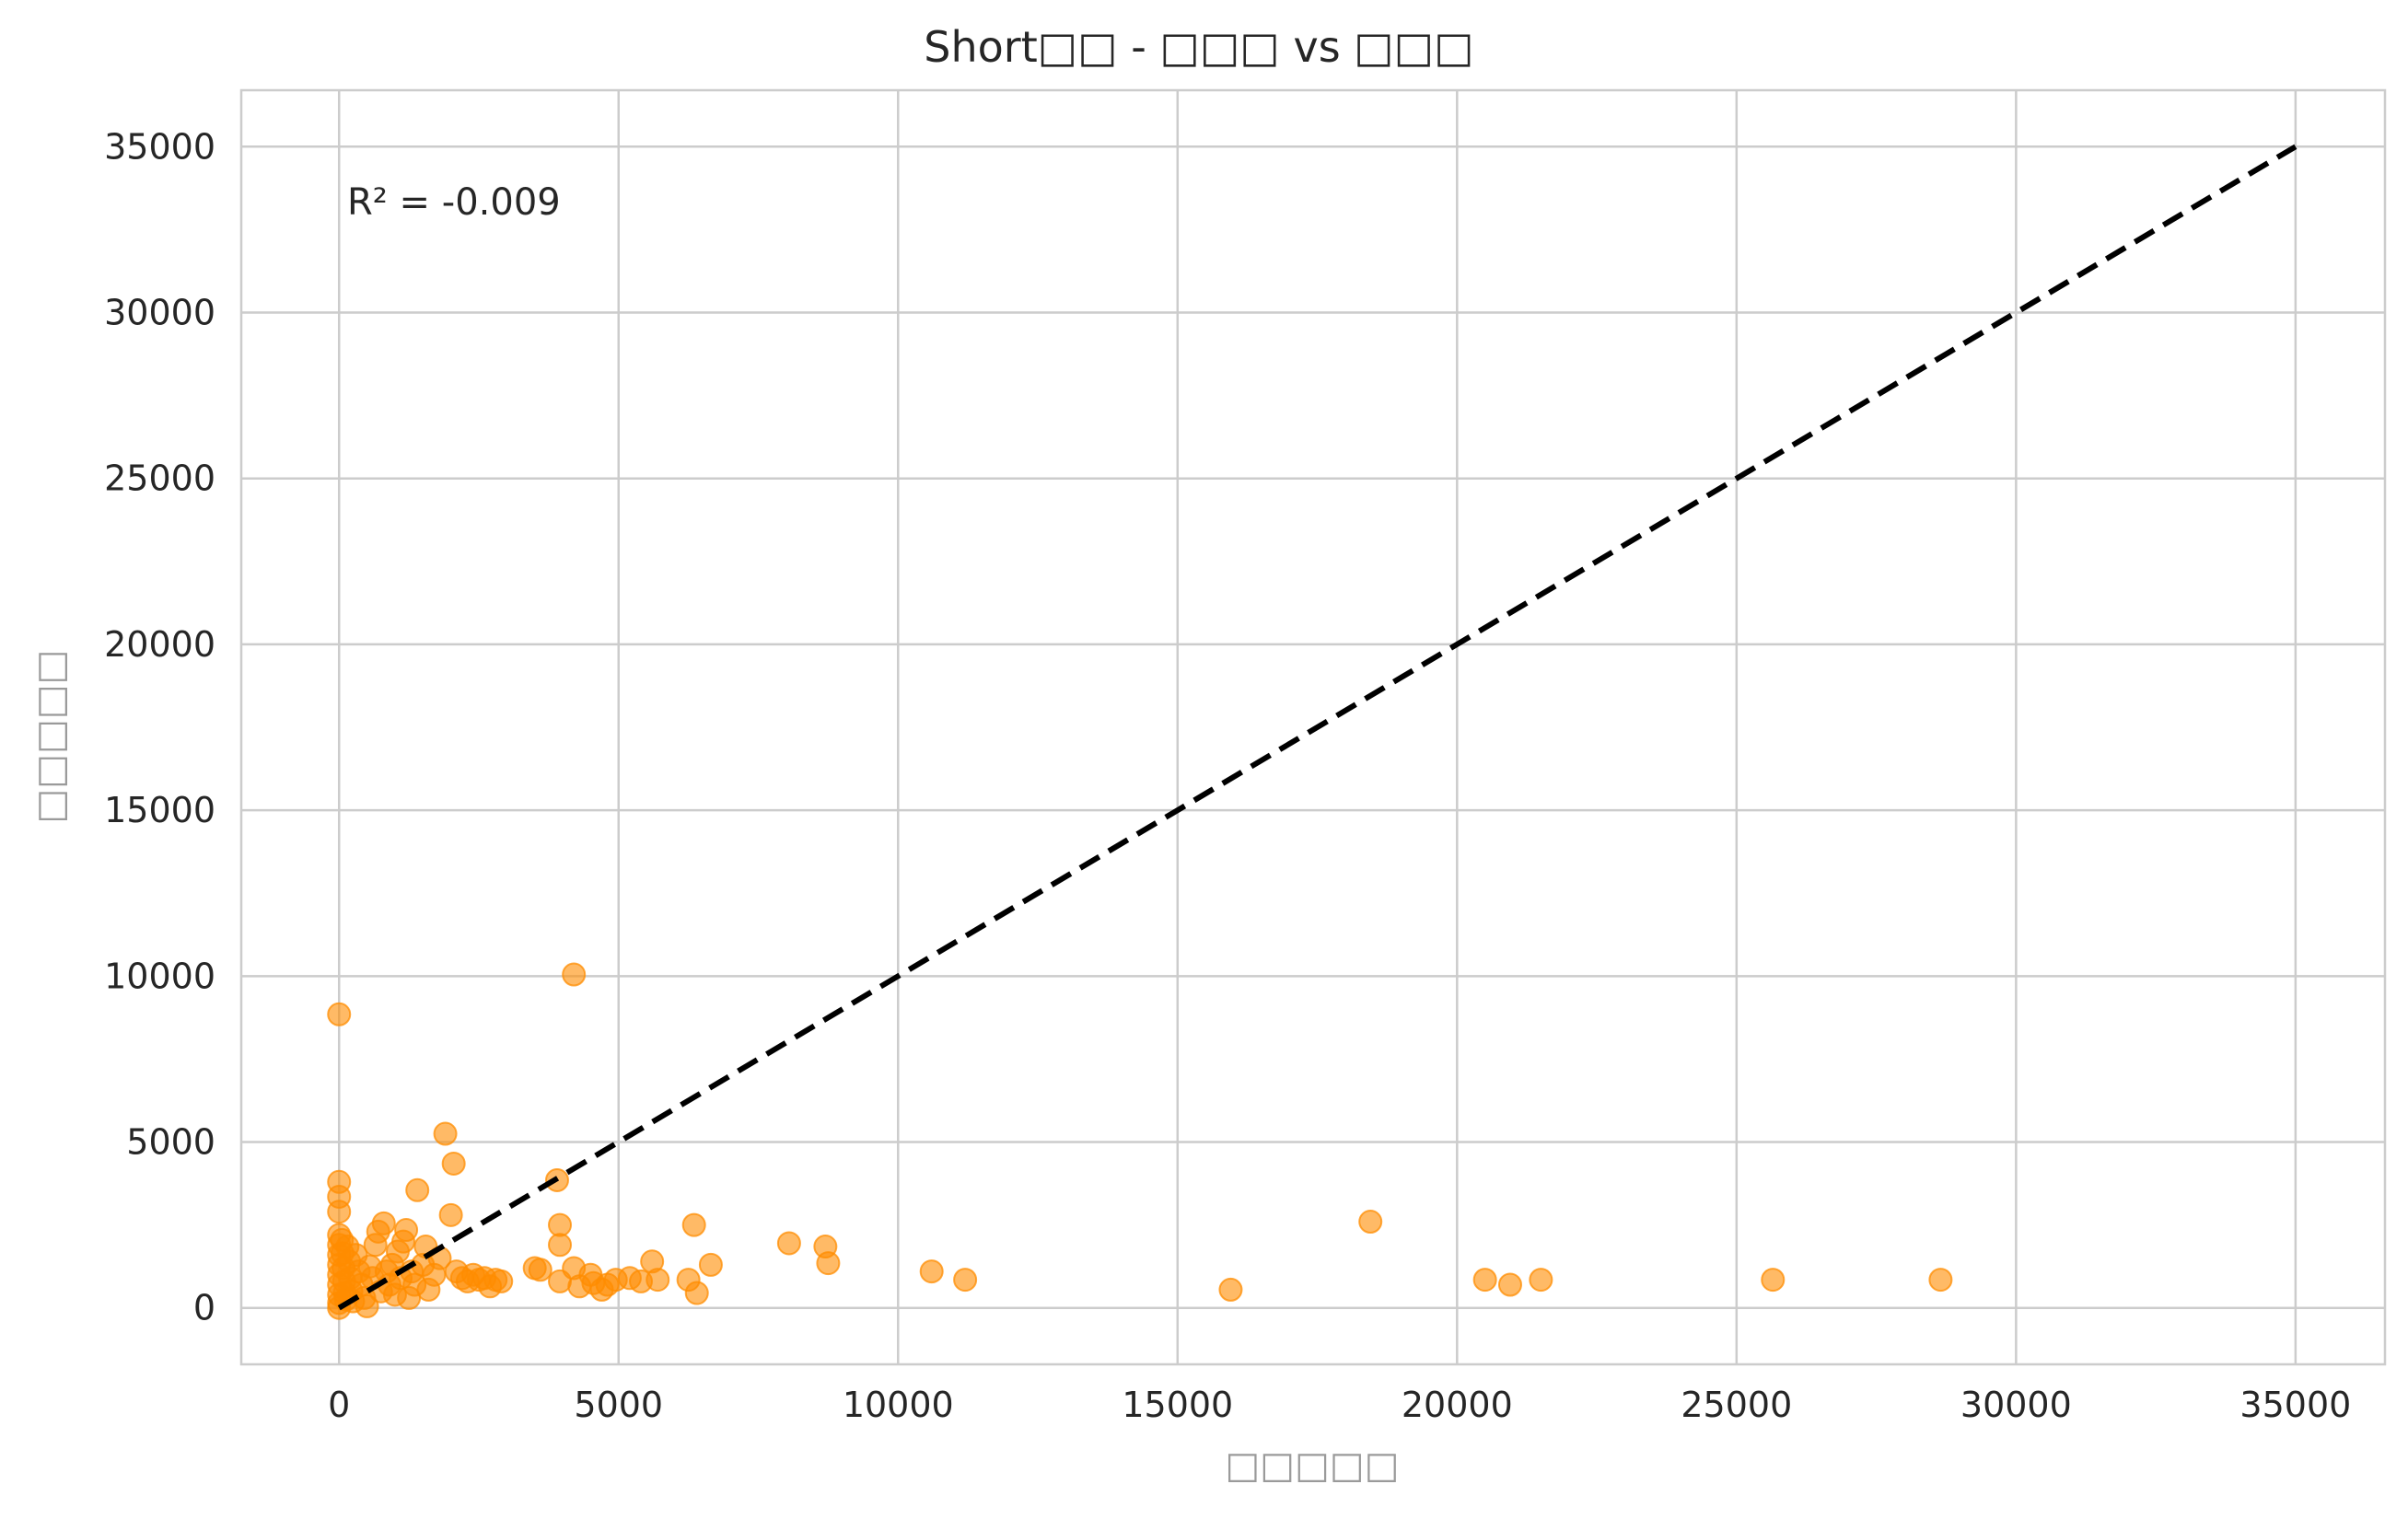 The image size is (2408, 1519). What do you see at coordinates (1313, 1466) in the screenshot?
I see `x-axis-label: □□□□□` at bounding box center [1313, 1466].